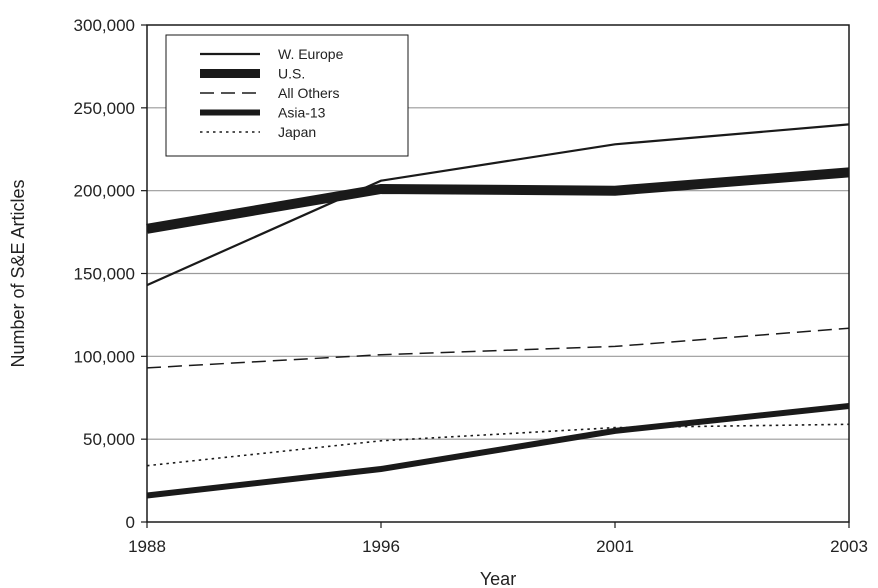 The width and height of the screenshot is (878, 588). Describe the element at coordinates (381, 546) in the screenshot. I see `x-tick-label: 1996` at that location.